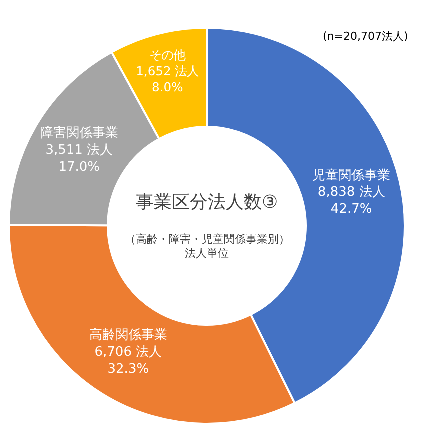  Describe the element at coordinates (128, 361) in the screenshot. I see `data-label: 6,706 法人 32.3%` at that location.